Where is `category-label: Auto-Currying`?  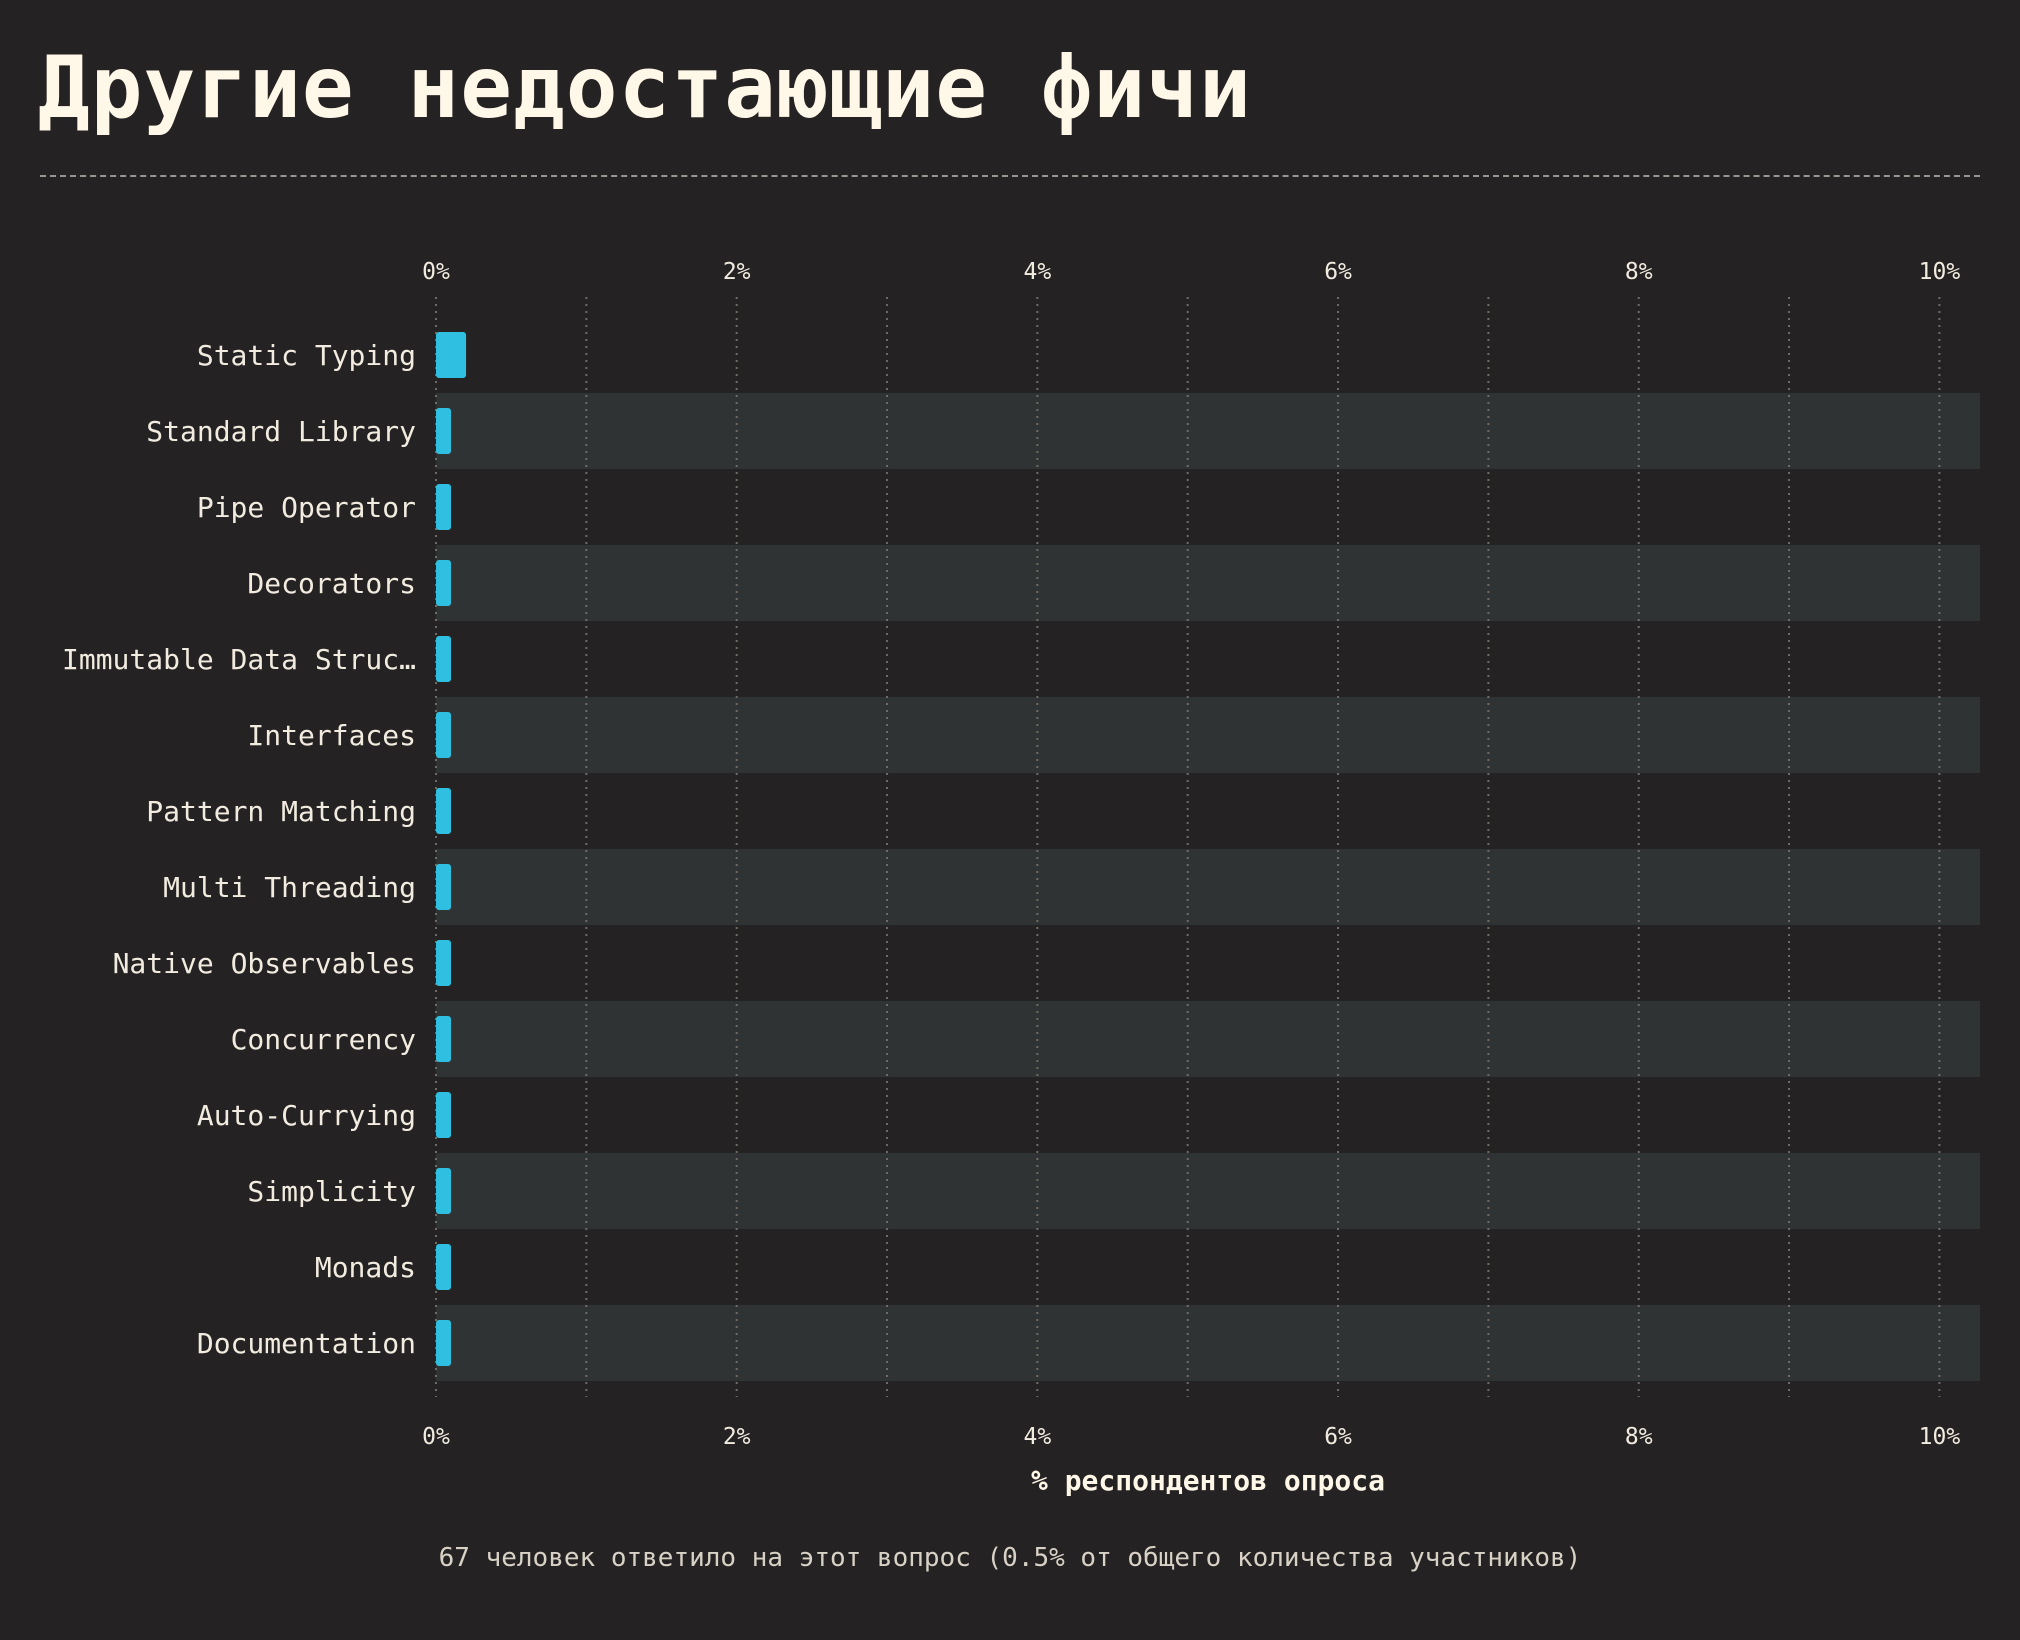
category-label: Auto-Currying is located at coordinates (306, 1115).